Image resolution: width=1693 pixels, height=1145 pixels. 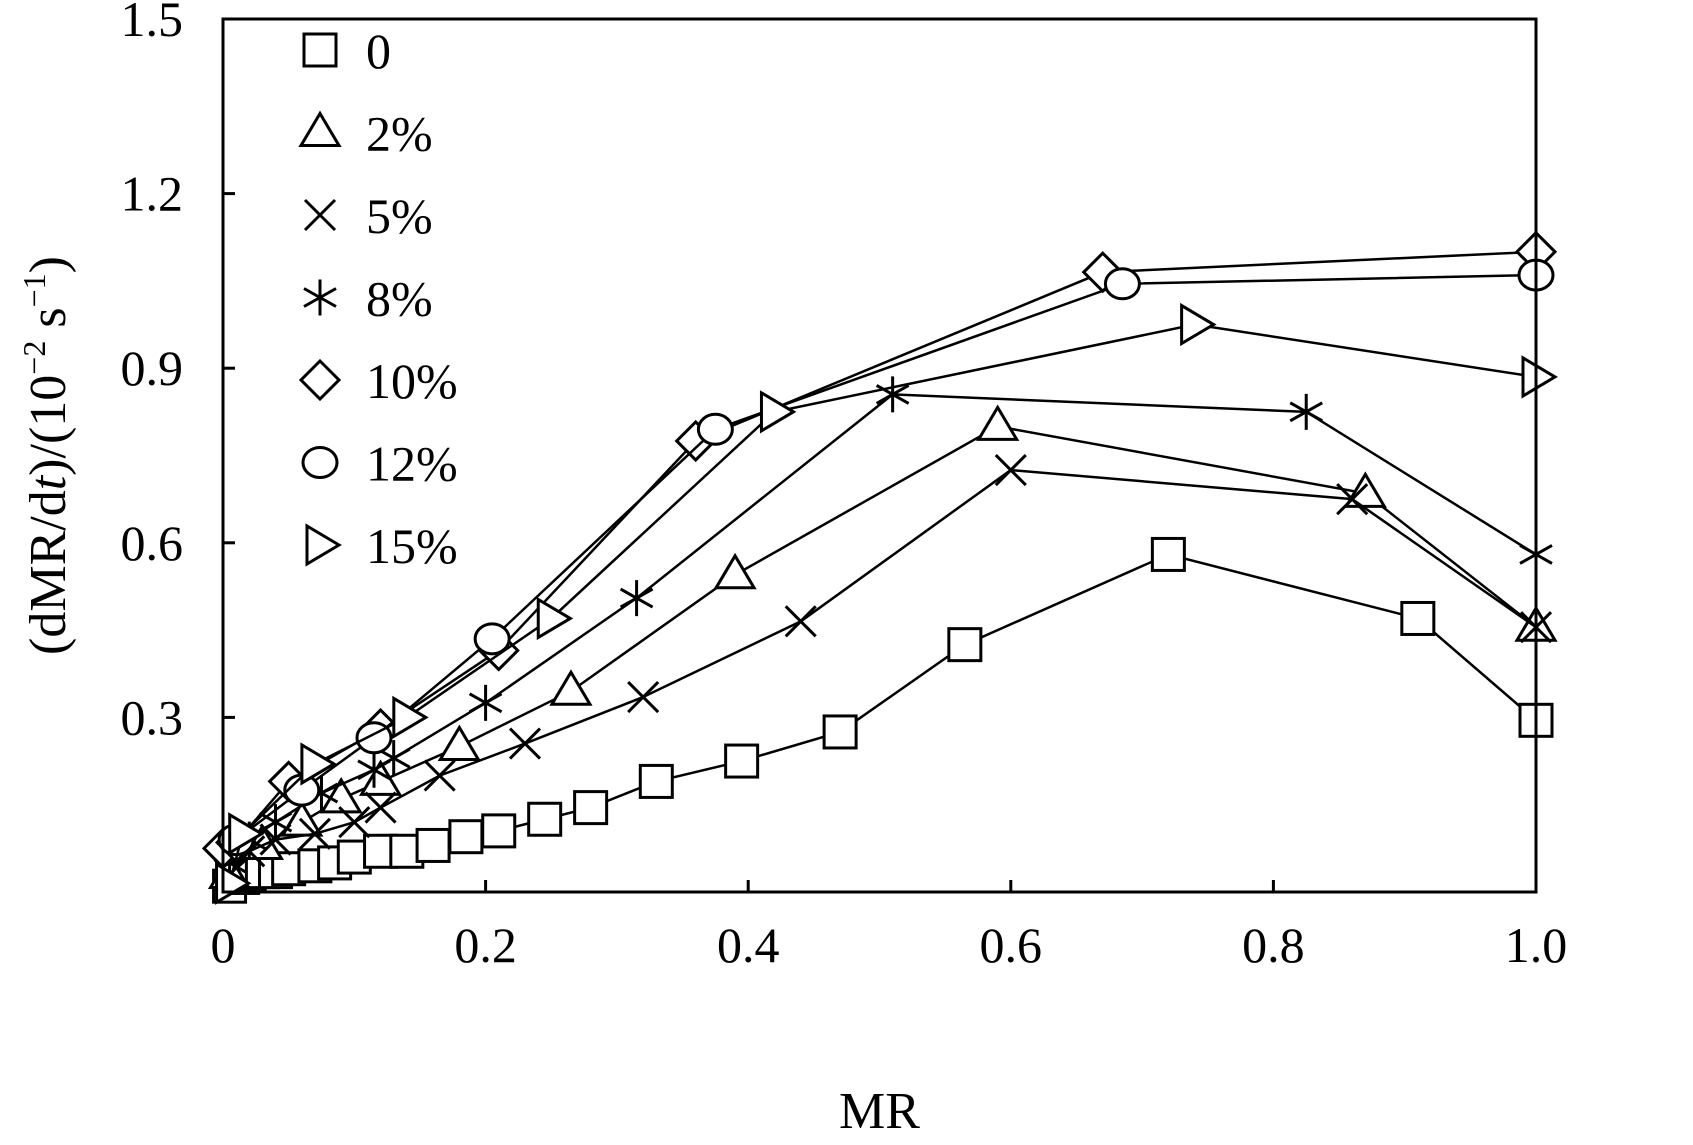 What do you see at coordinates (485, 945) in the screenshot?
I see `x-tick-label: 0.2` at bounding box center [485, 945].